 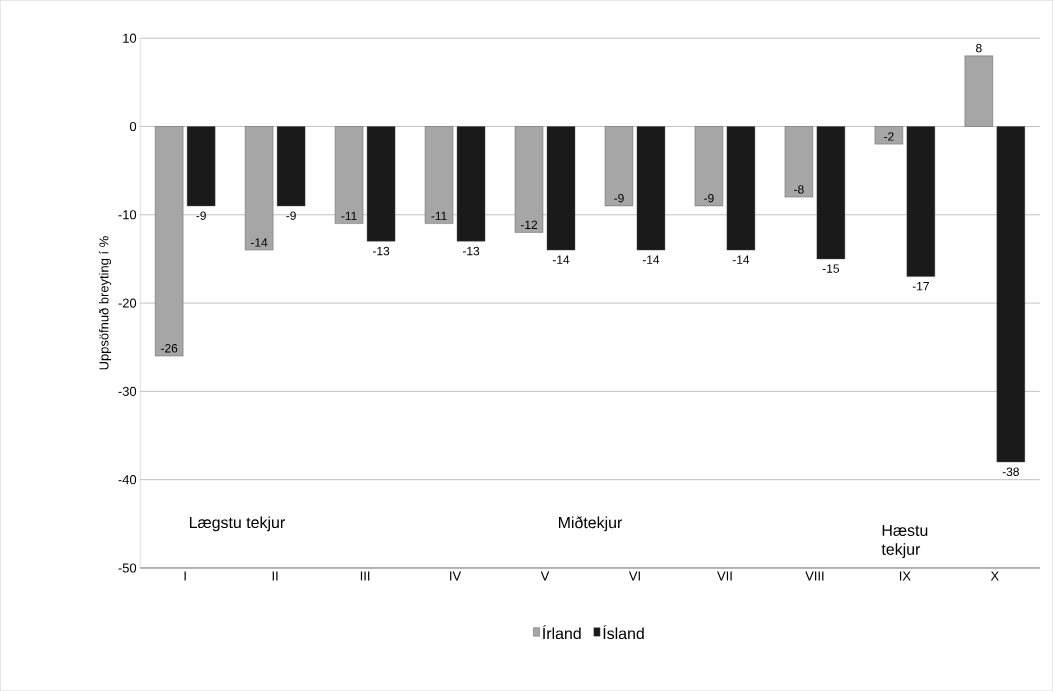 What do you see at coordinates (169, 348) in the screenshot?
I see `data-label: -26` at bounding box center [169, 348].